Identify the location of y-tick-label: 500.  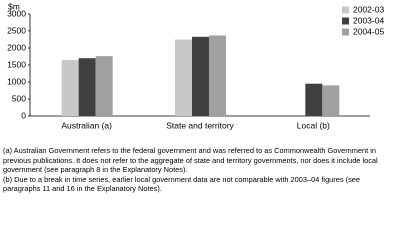
(19, 98).